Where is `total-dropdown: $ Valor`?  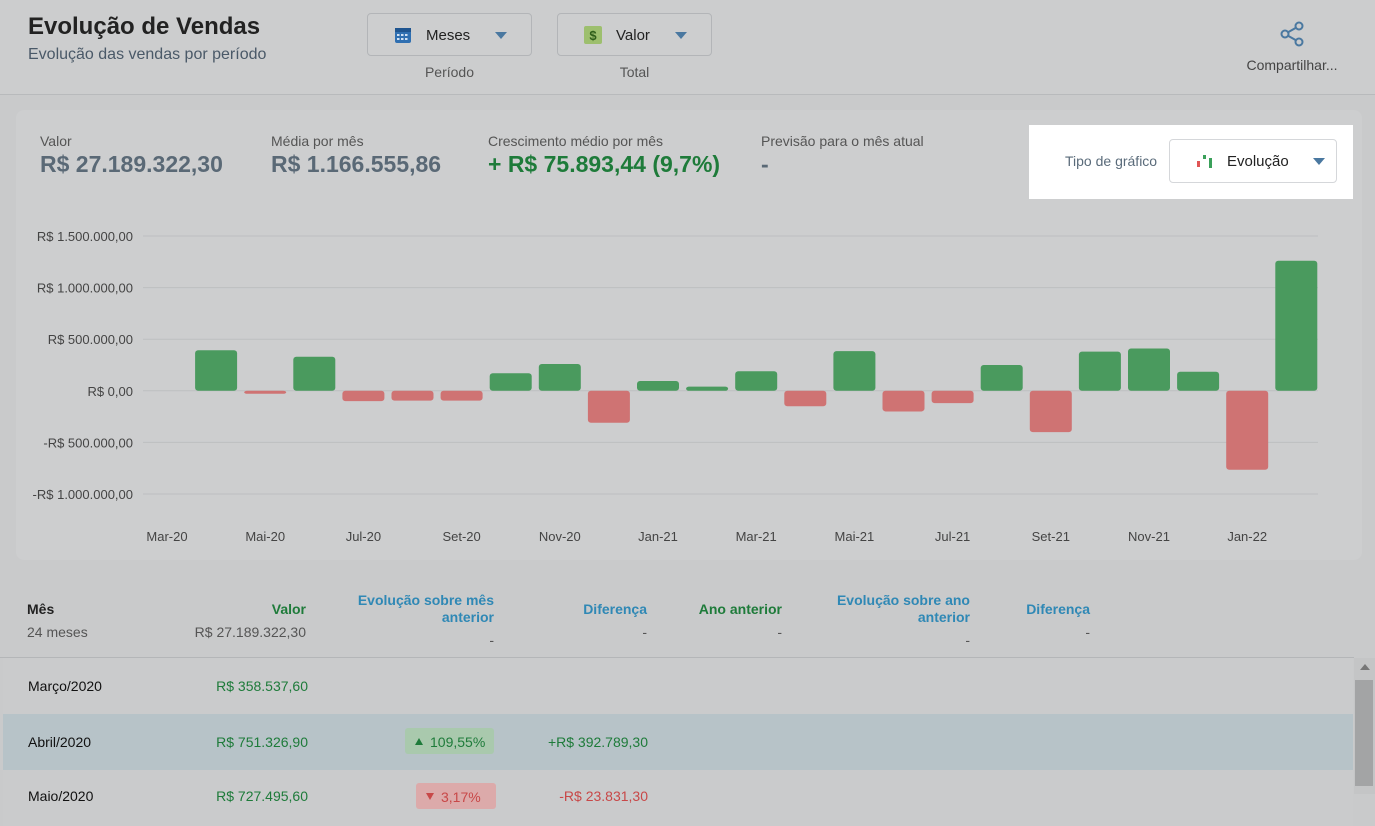 total-dropdown: $ Valor is located at coordinates (634, 34).